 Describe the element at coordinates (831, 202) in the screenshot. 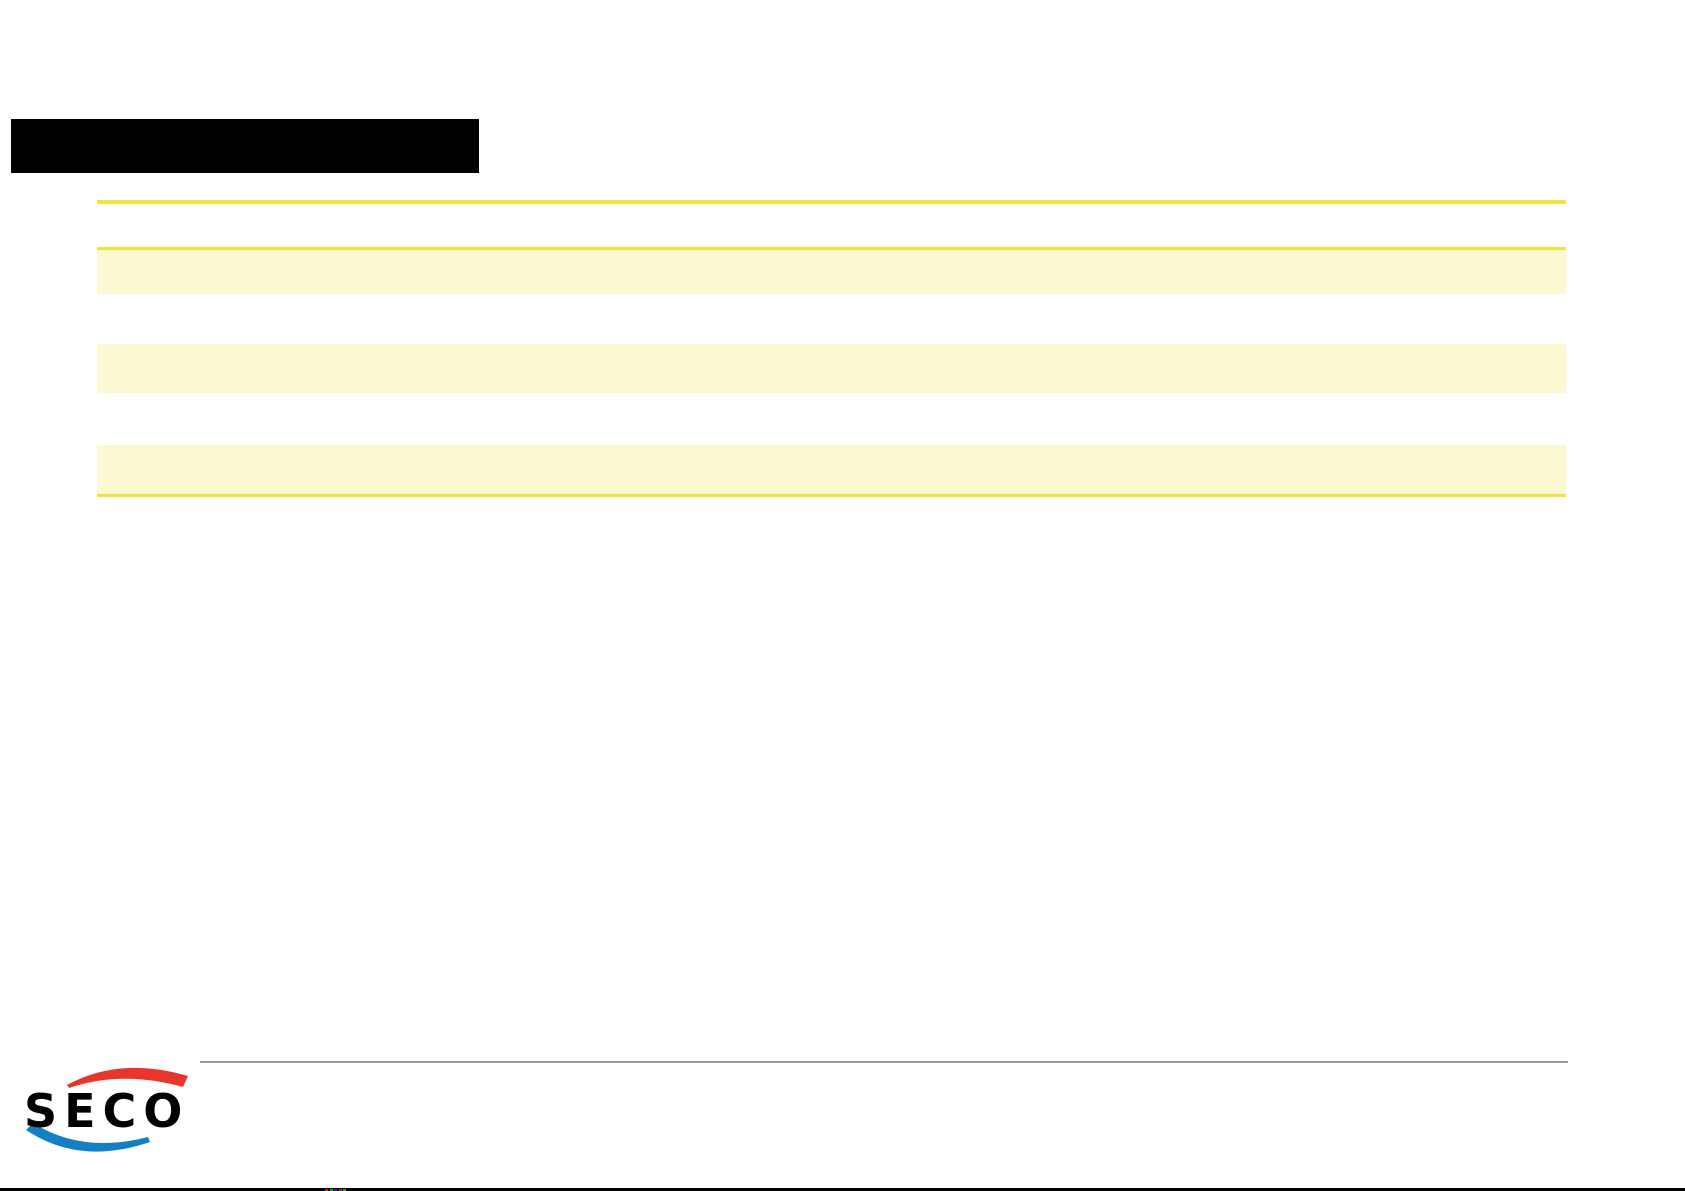

I see `yellow-divider-line` at that location.